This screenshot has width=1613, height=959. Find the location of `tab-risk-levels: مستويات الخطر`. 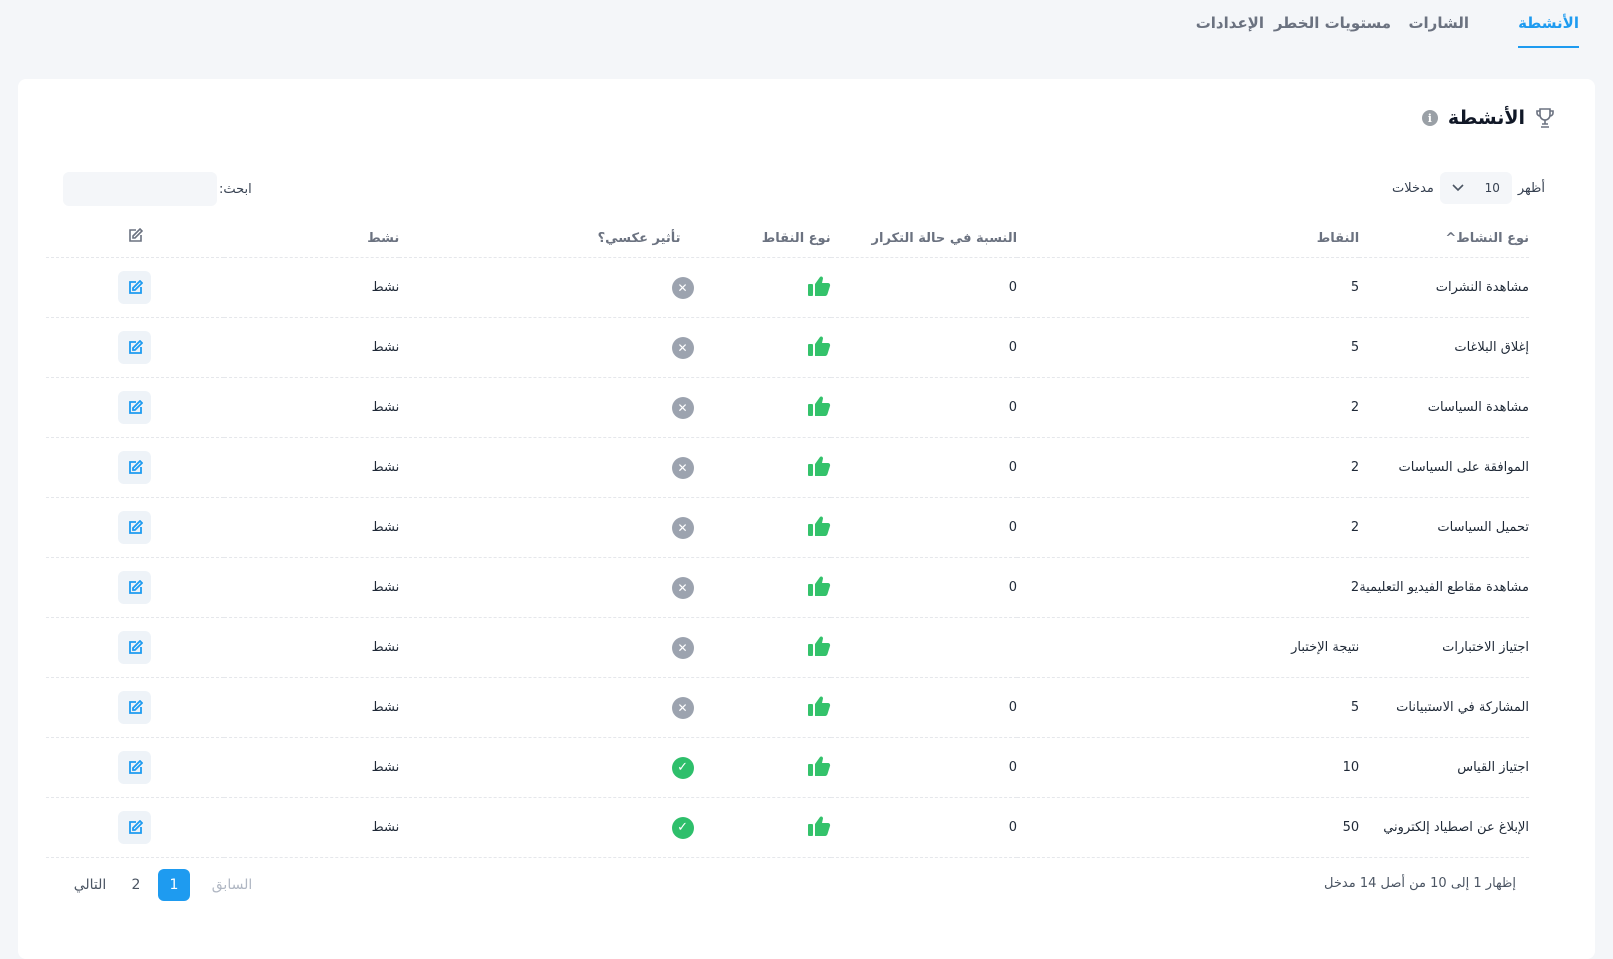

tab-risk-levels: مستويات الخطر is located at coordinates (1332, 23).